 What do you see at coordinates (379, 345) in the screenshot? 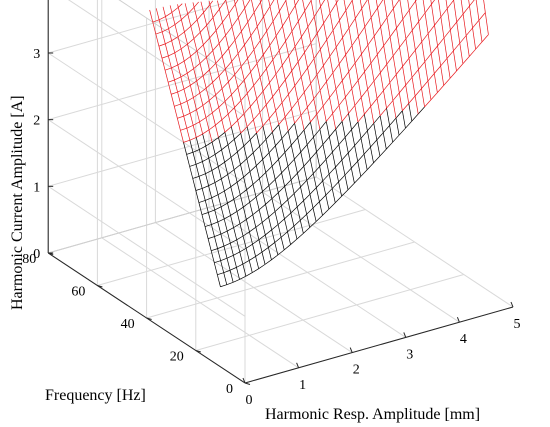
I see `x-axis-line` at bounding box center [379, 345].